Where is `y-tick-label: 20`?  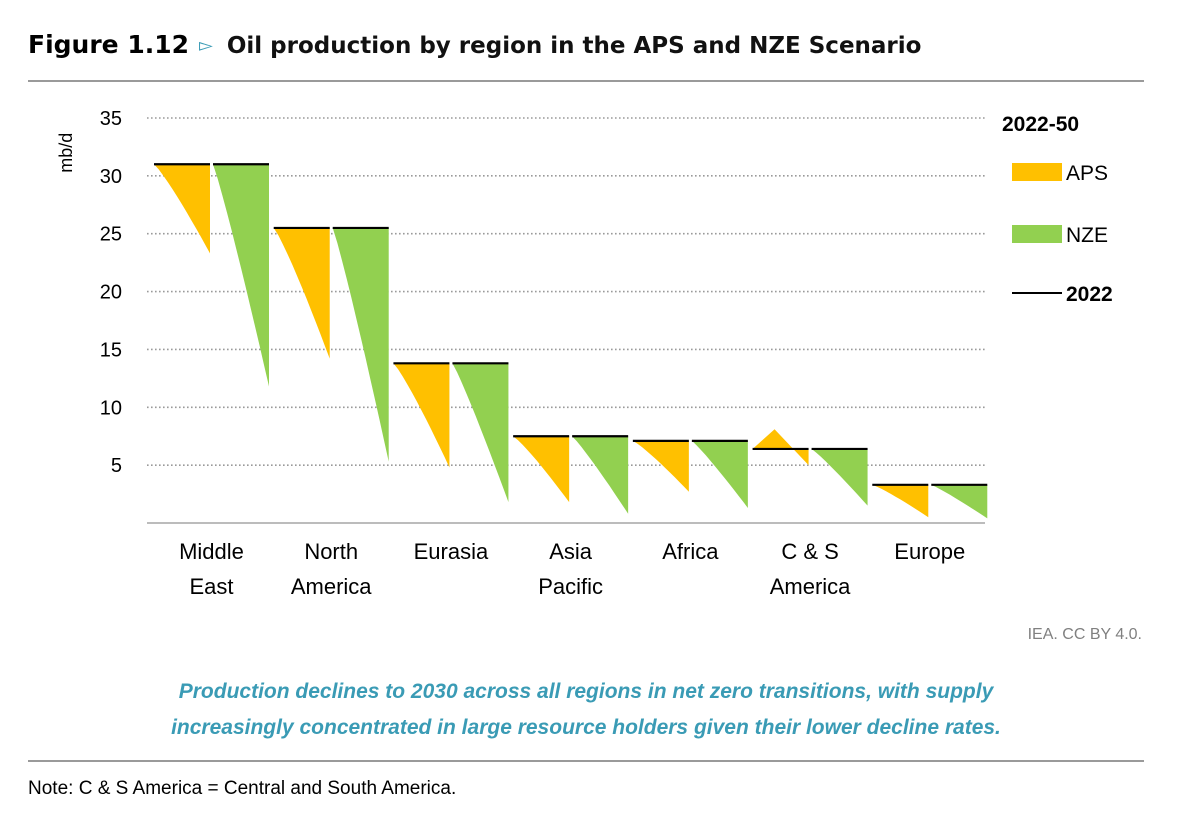
y-tick-label: 20 is located at coordinates (111, 293).